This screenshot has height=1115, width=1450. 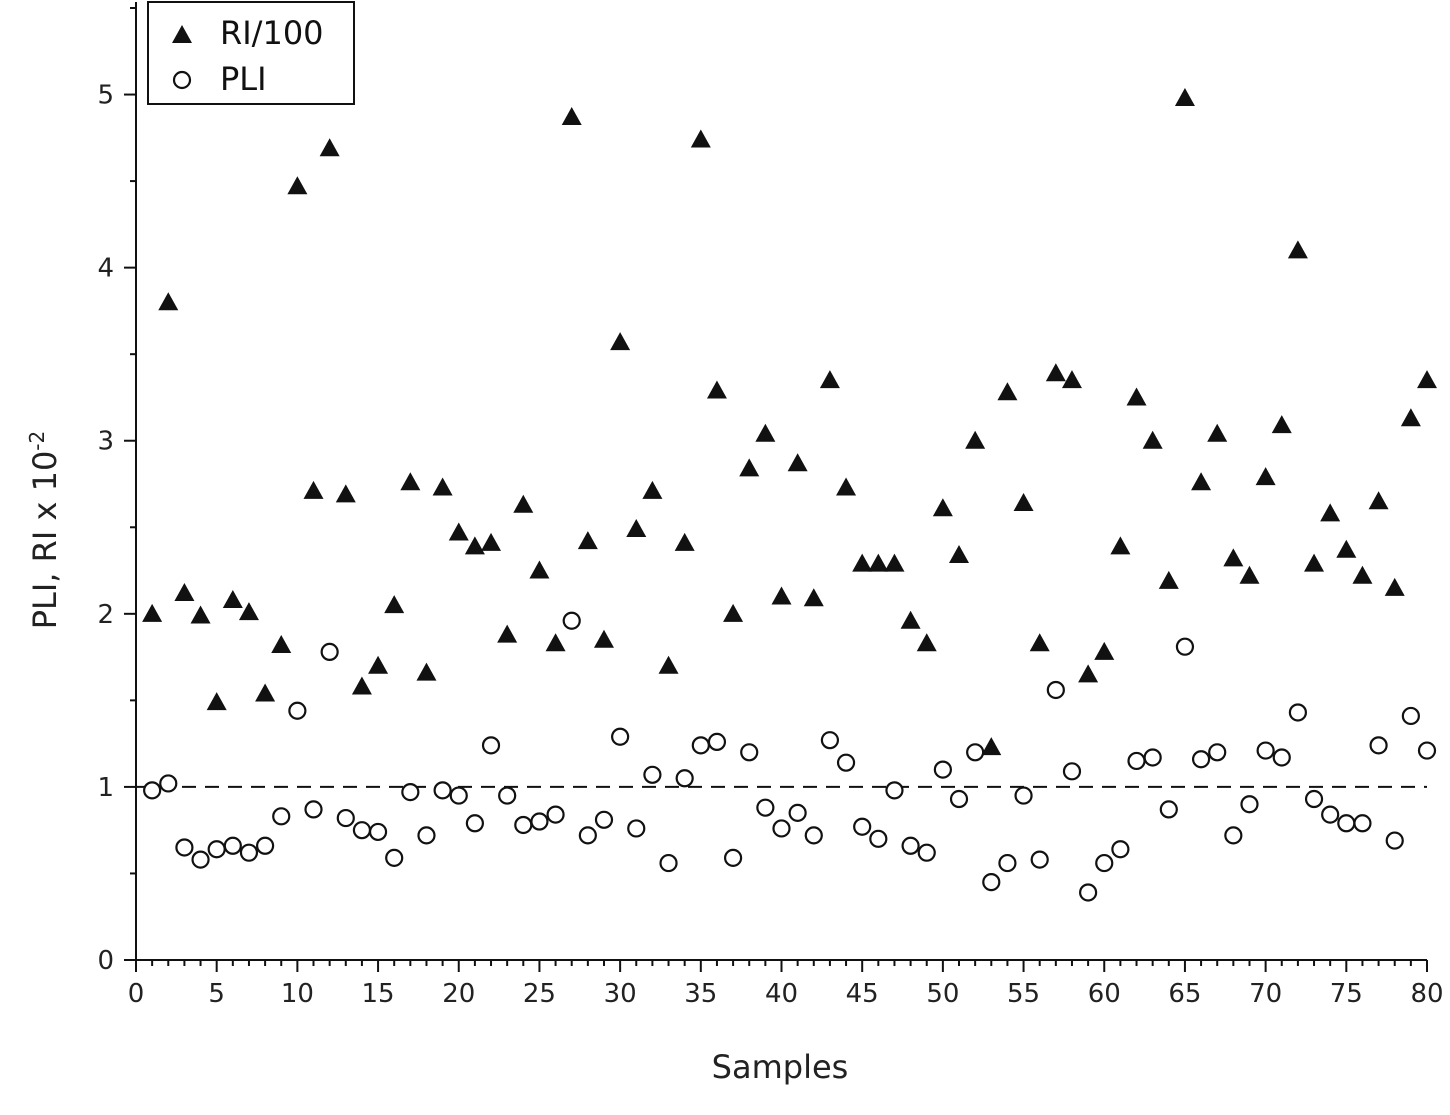 What do you see at coordinates (700, 994) in the screenshot?
I see `x-tick-label: 35` at bounding box center [700, 994].